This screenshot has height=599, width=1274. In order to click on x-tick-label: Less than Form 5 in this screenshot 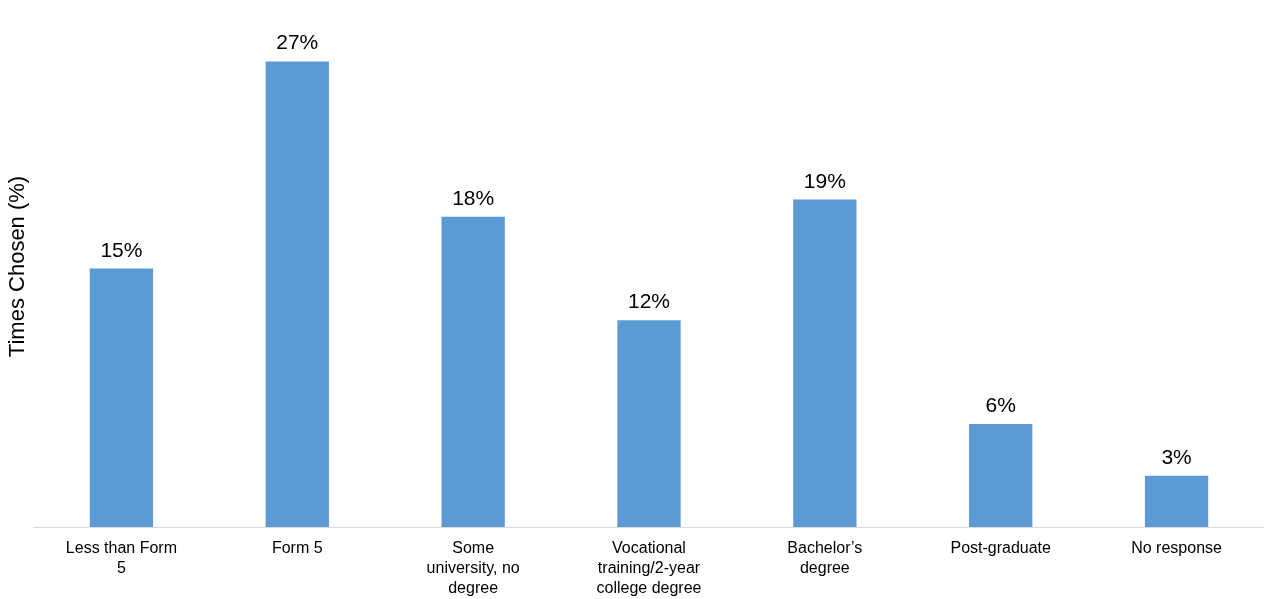, I will do `click(121, 557)`.